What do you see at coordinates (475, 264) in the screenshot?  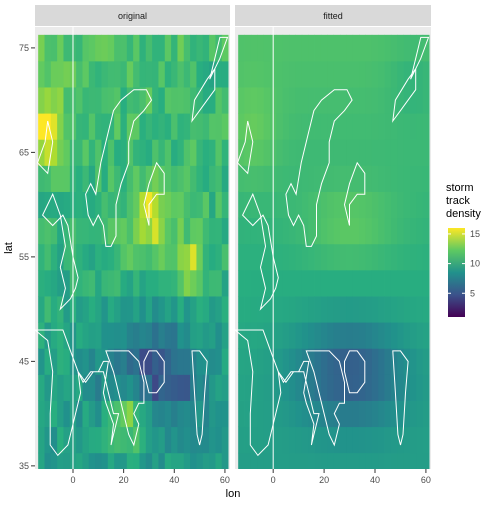 I see `legend-tick-label: 10` at bounding box center [475, 264].